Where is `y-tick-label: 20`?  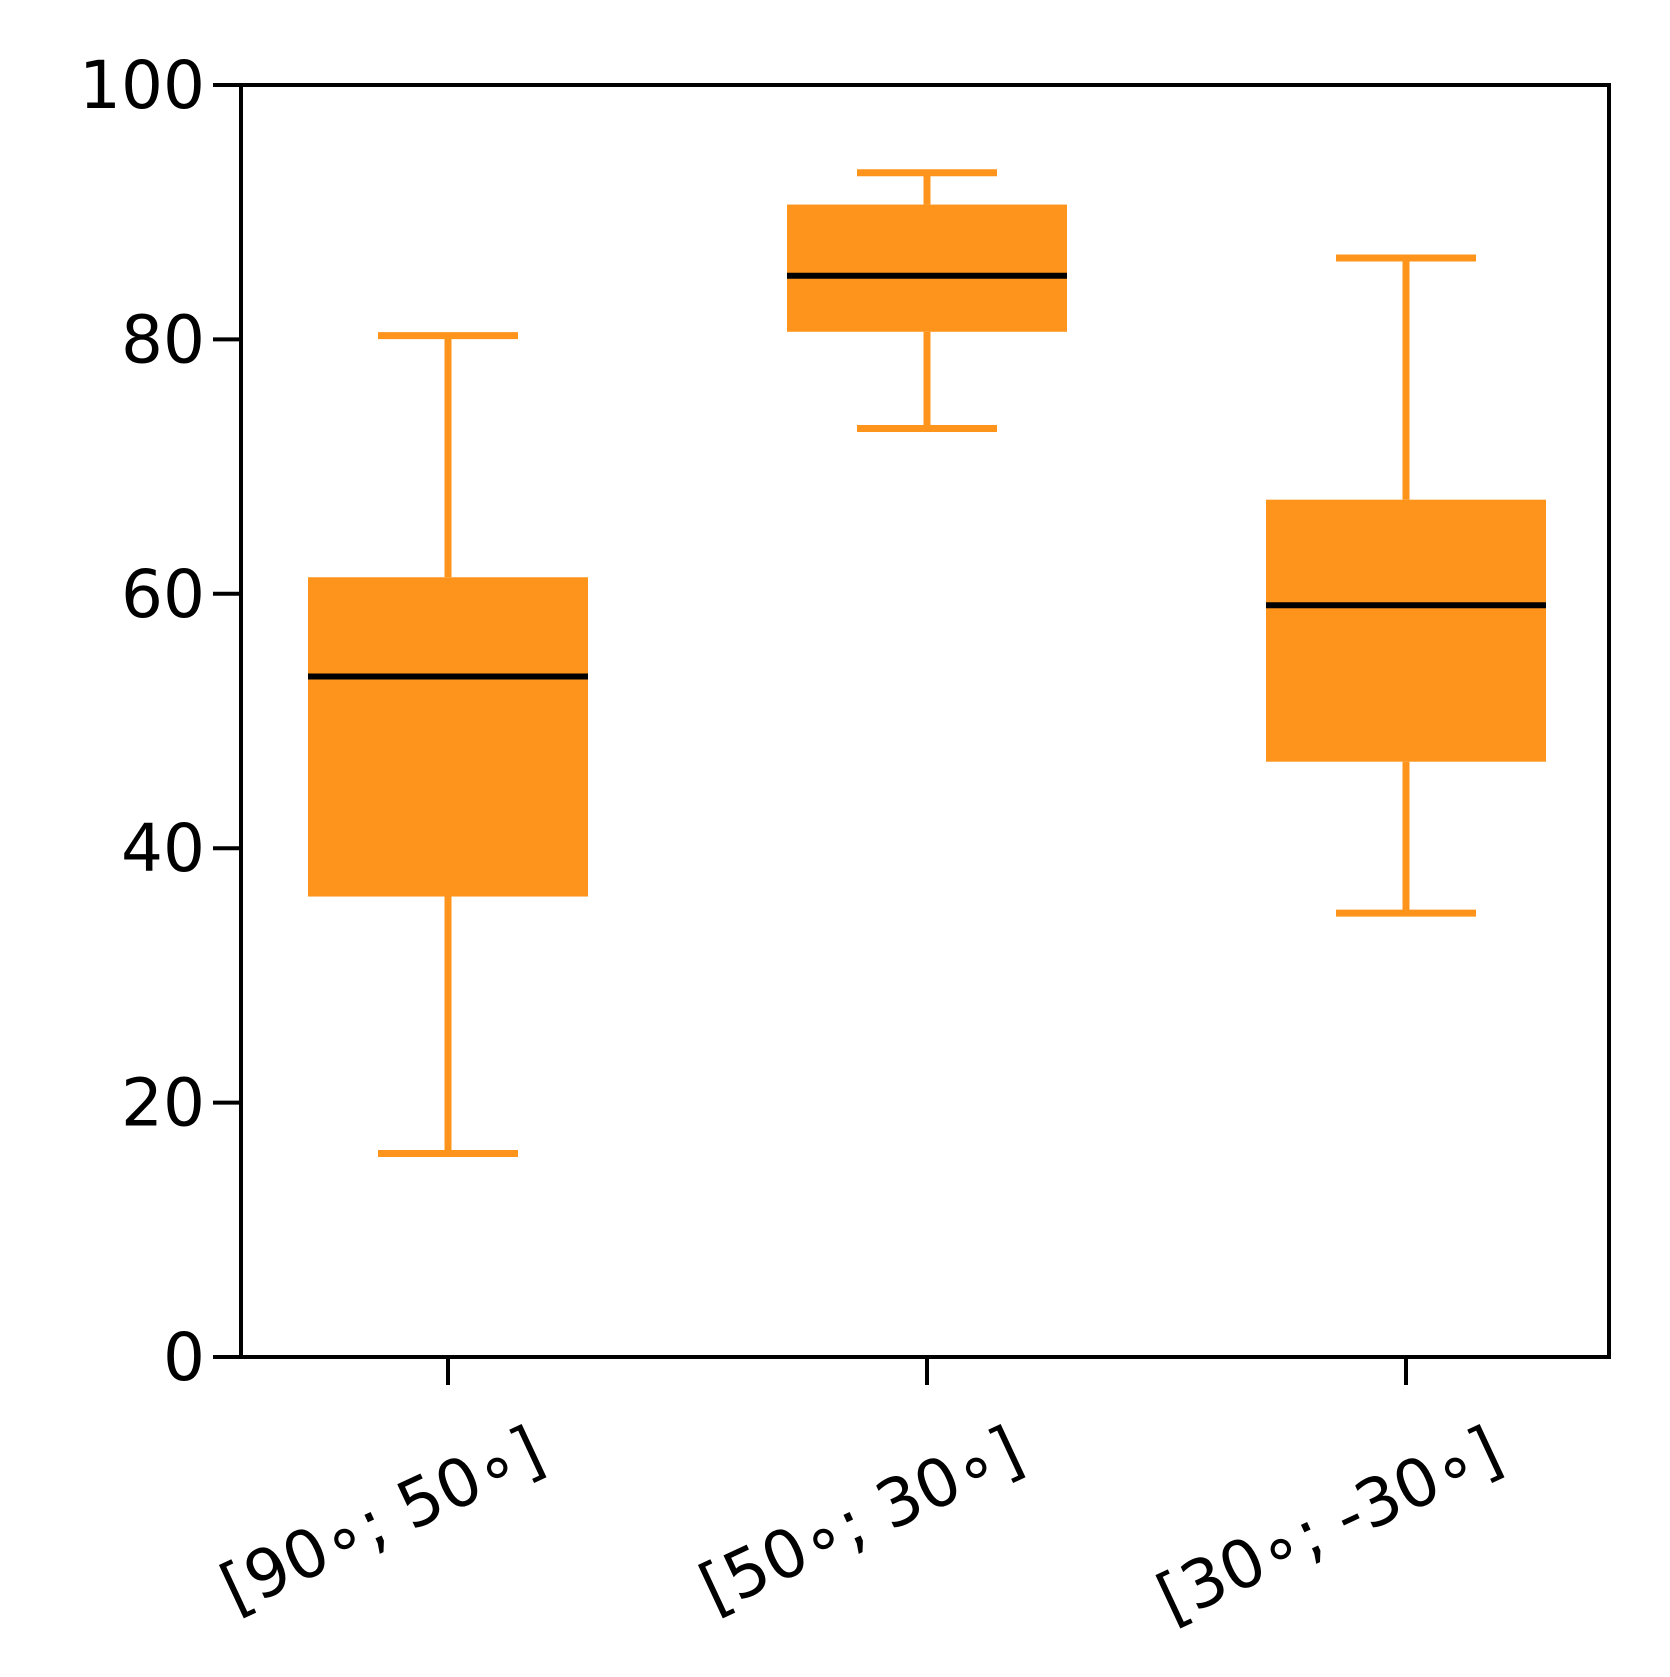
y-tick-label: 20 is located at coordinates (163, 1103).